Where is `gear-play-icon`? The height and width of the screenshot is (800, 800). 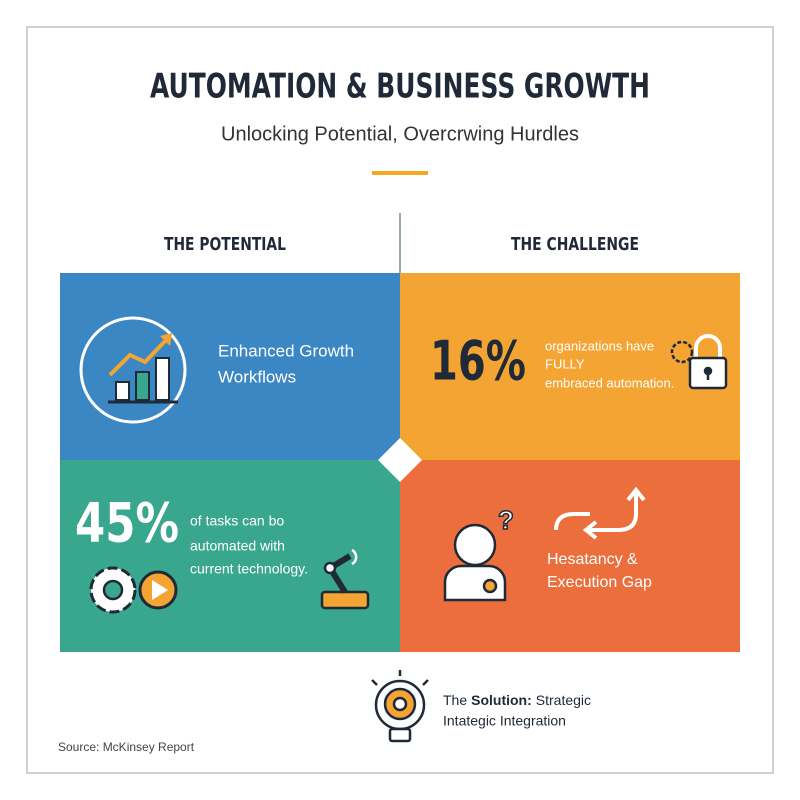
gear-play-icon is located at coordinates (133, 590).